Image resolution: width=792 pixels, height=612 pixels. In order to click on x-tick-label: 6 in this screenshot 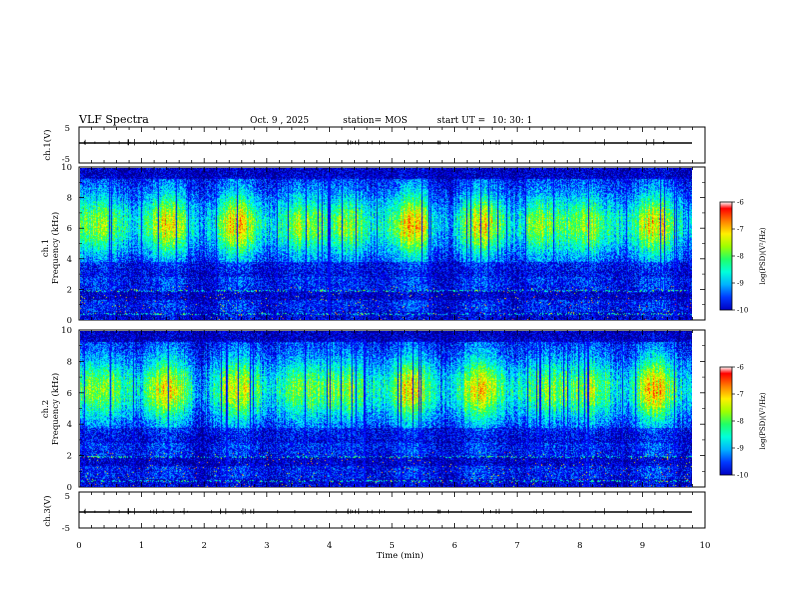, I will do `click(454, 546)`.